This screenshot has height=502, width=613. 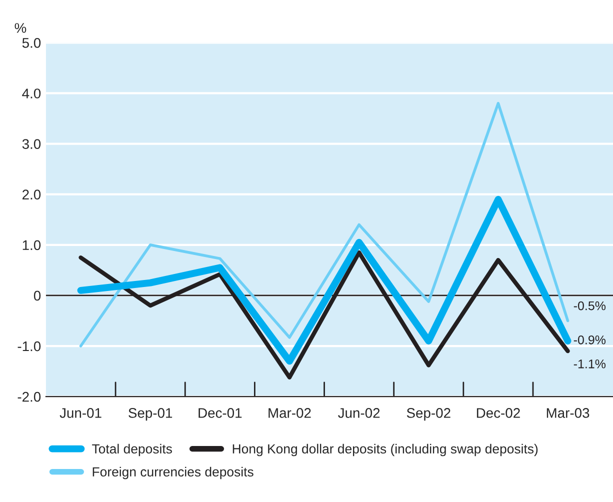 What do you see at coordinates (31, 93) in the screenshot?
I see `y-tick-label: 4.0` at bounding box center [31, 93].